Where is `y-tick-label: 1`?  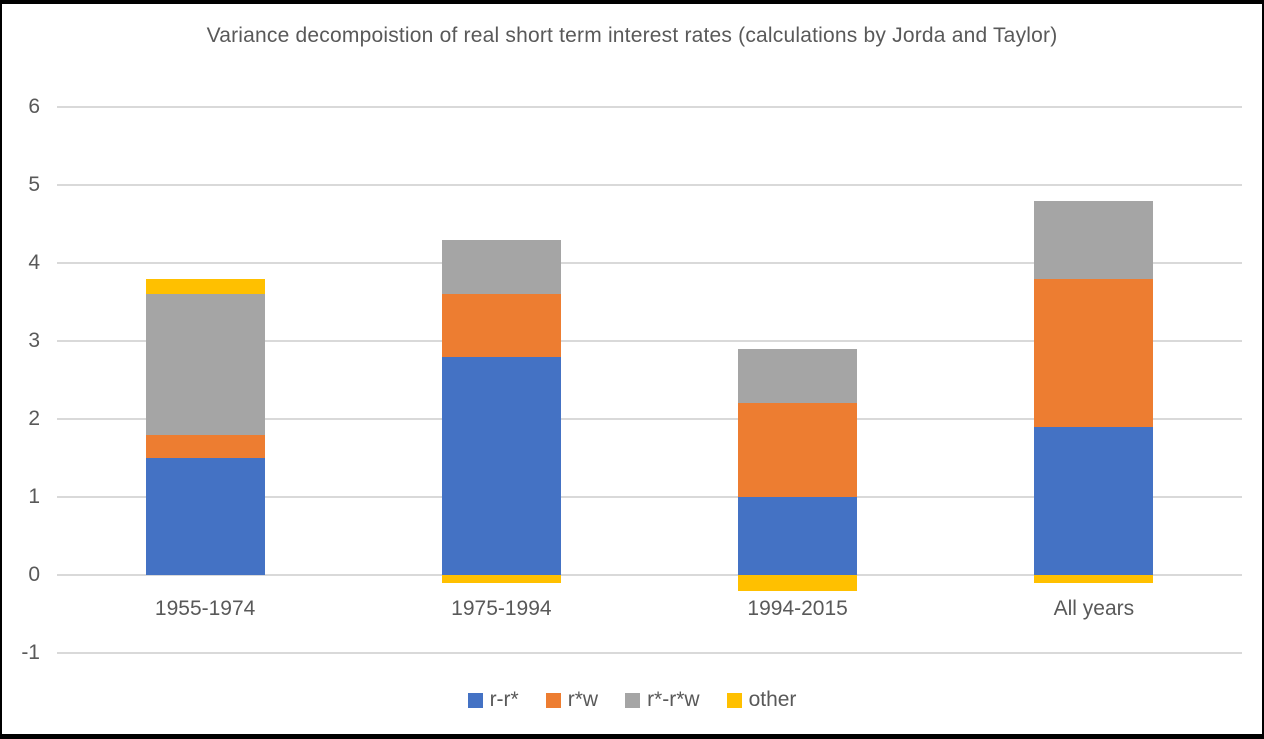
y-tick-label: 1 is located at coordinates (34, 496).